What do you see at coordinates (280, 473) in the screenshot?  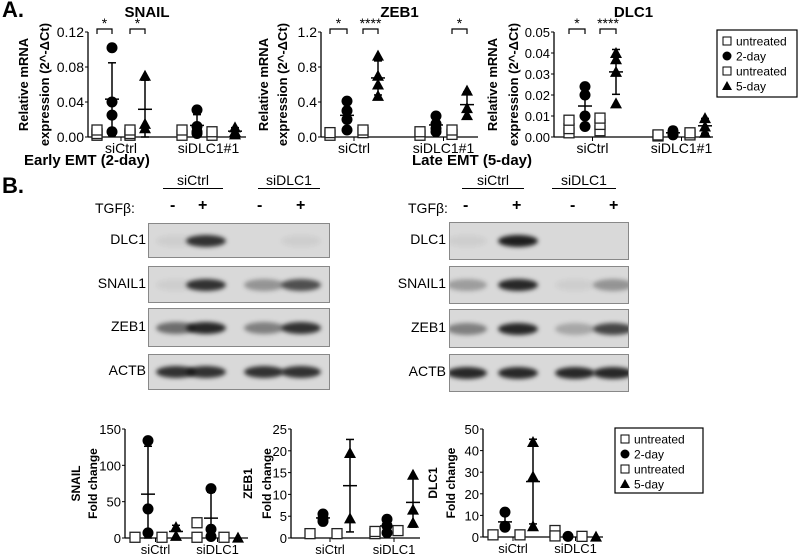 I see `y-tick-label: 15` at bounding box center [280, 473].